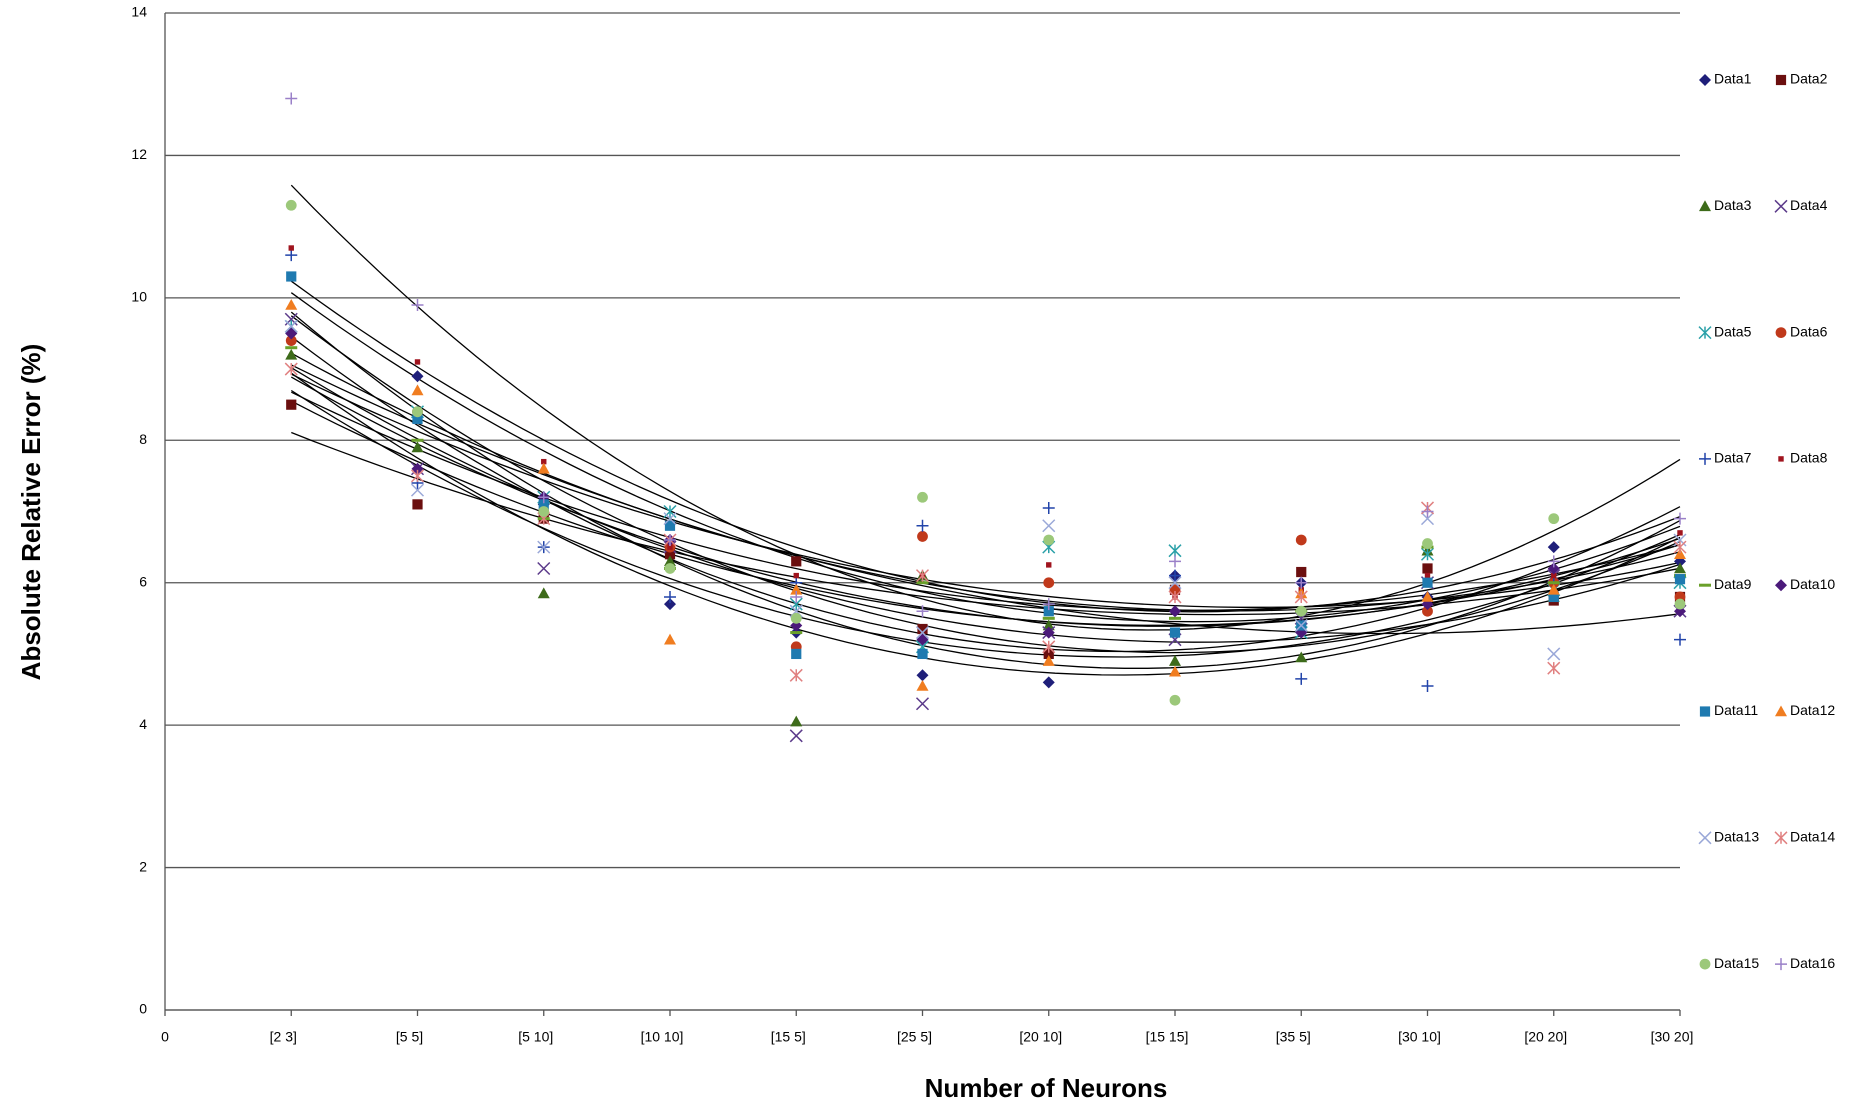 This screenshot has width=1853, height=1110. What do you see at coordinates (1812, 837) in the screenshot?
I see `legend-label: Data14` at bounding box center [1812, 837].